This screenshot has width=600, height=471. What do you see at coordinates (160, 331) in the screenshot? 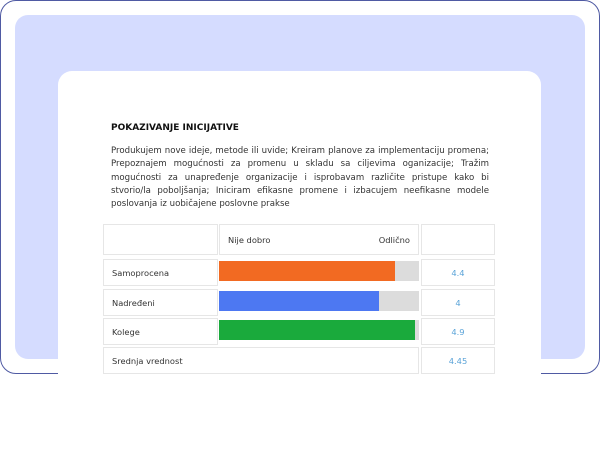
I see `row-label: Kolege` at bounding box center [160, 331].